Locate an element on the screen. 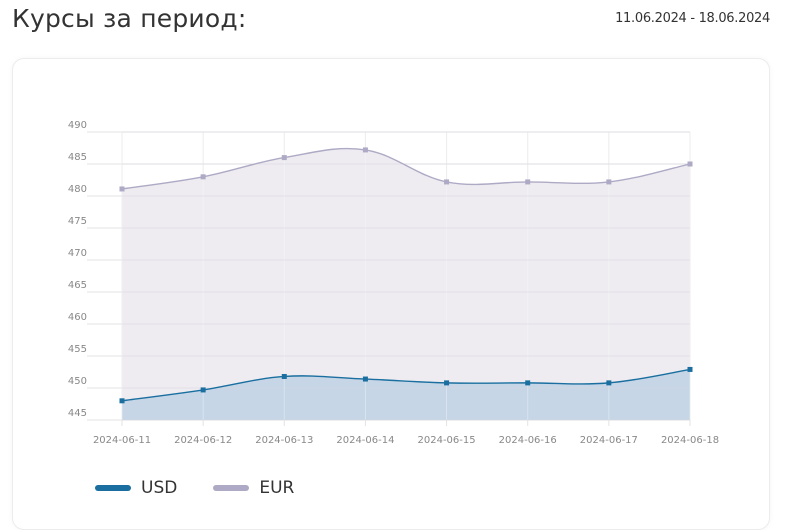 This screenshot has height=530, width=800. x-tick-label: 2024-06-15 is located at coordinates (447, 440).